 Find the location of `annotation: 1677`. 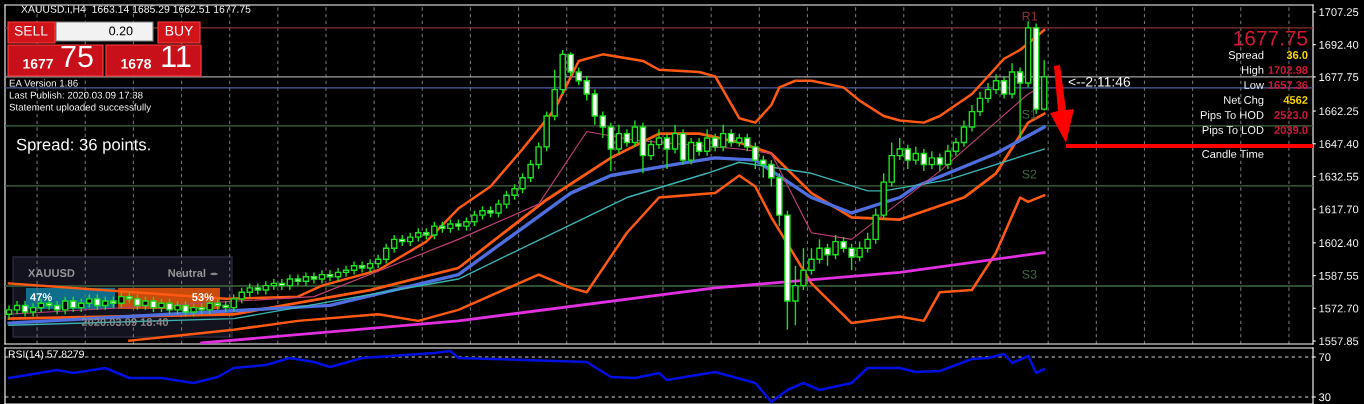

annotation: 1677 is located at coordinates (38, 63).